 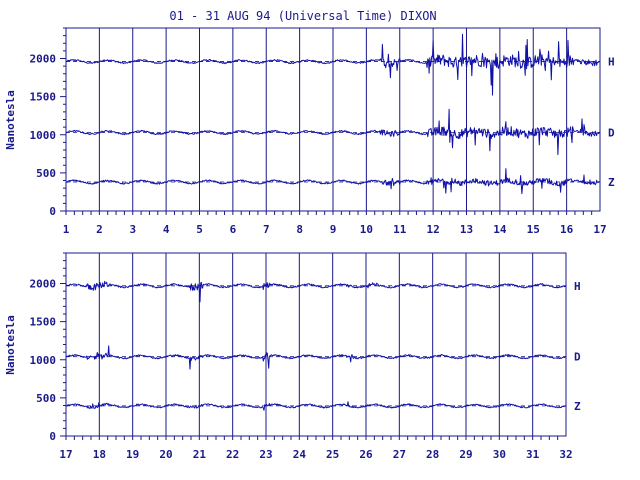 What do you see at coordinates (300, 454) in the screenshot?
I see `x-tick-label: 24` at bounding box center [300, 454].